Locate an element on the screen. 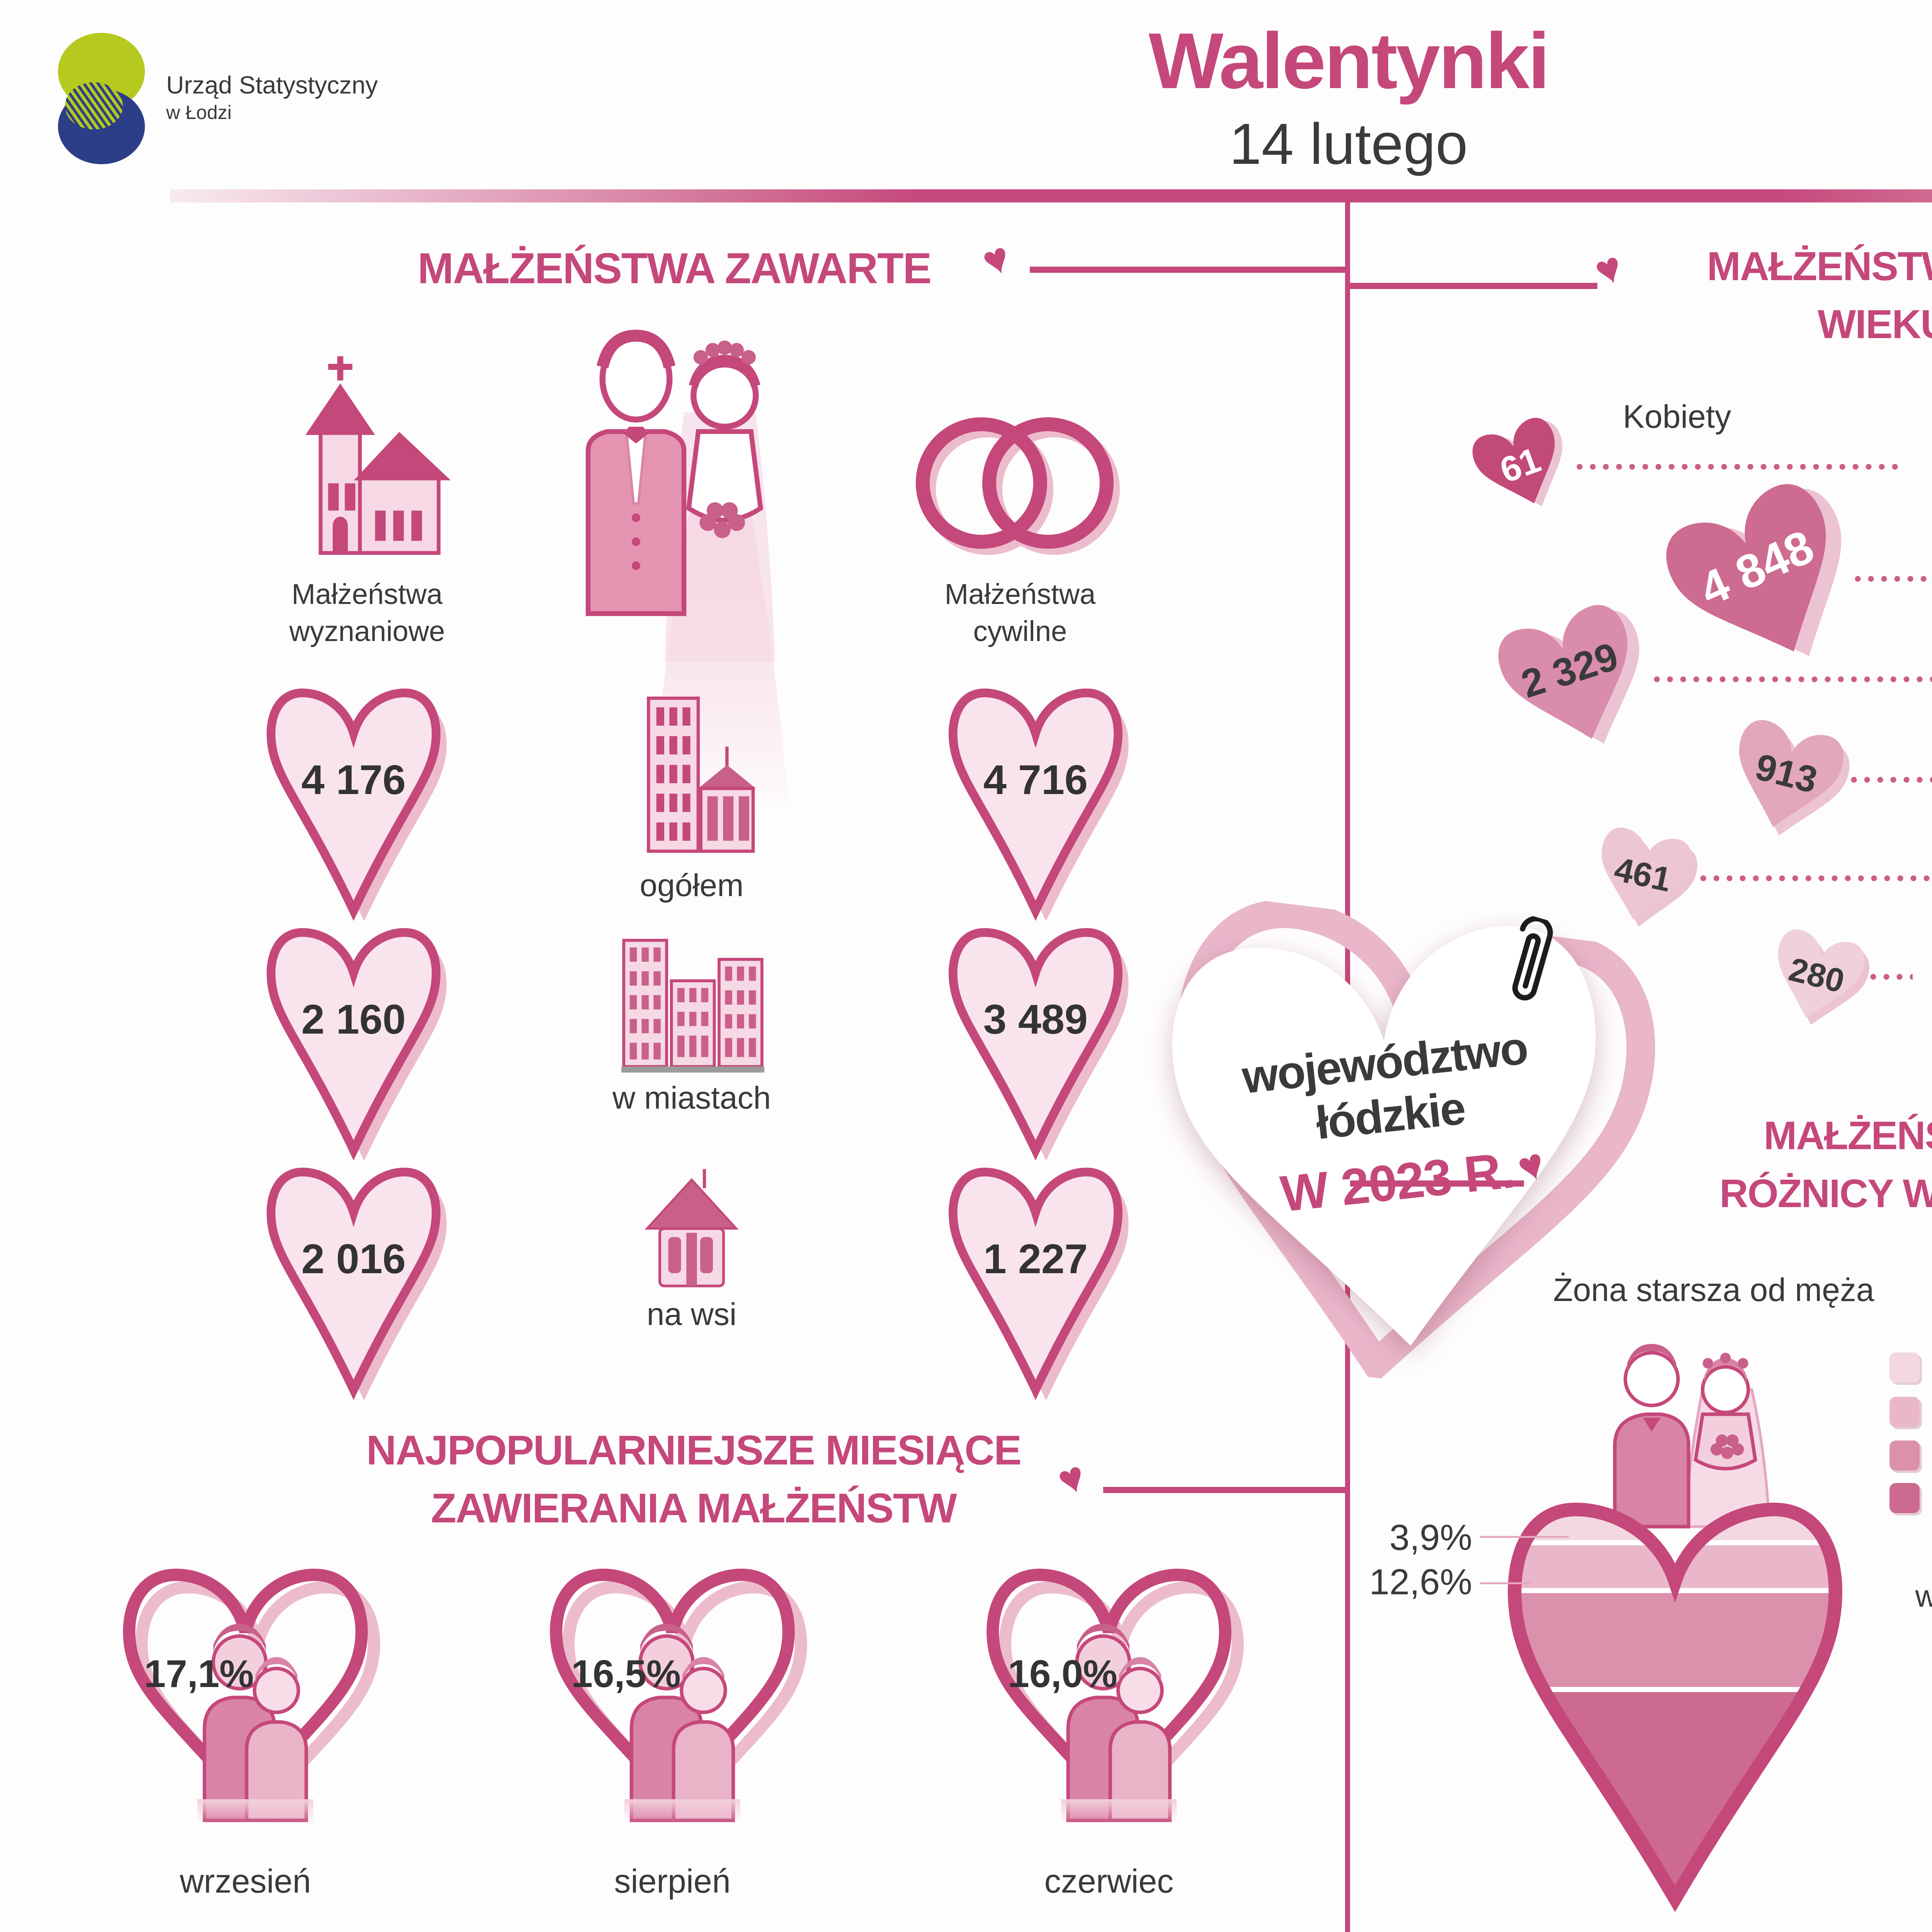 The height and width of the screenshot is (1932, 1932). logo-name-line2: w Łodzi is located at coordinates (199, 112).